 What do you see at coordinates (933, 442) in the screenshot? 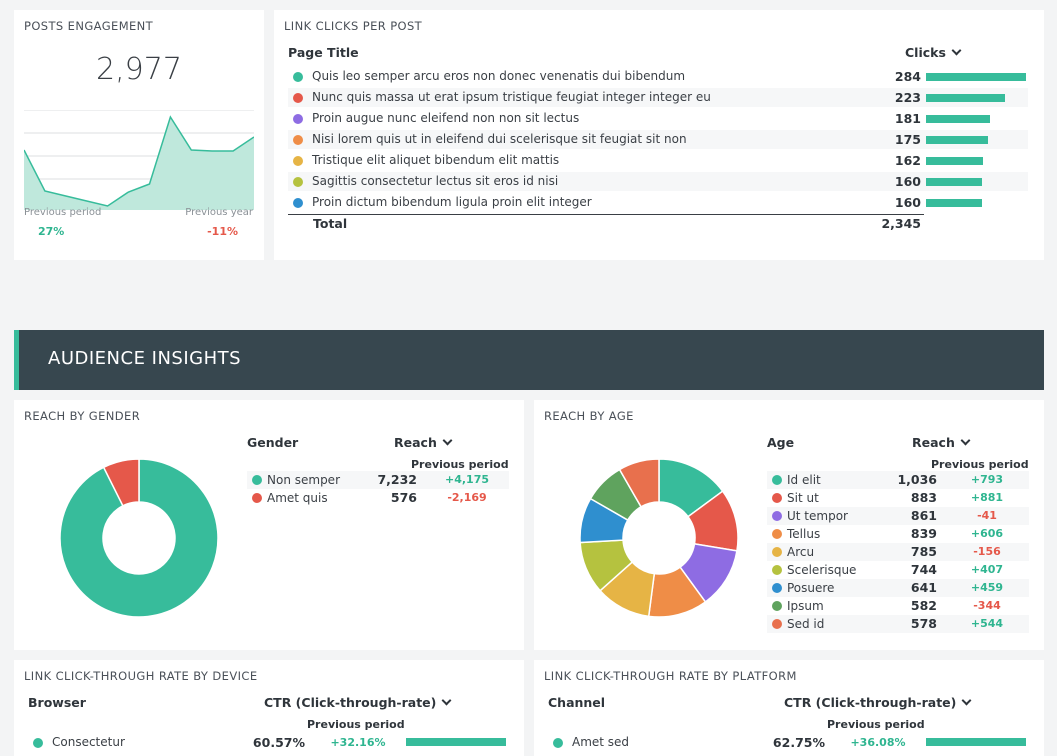
I see `col-reach-label: Reach` at bounding box center [933, 442].